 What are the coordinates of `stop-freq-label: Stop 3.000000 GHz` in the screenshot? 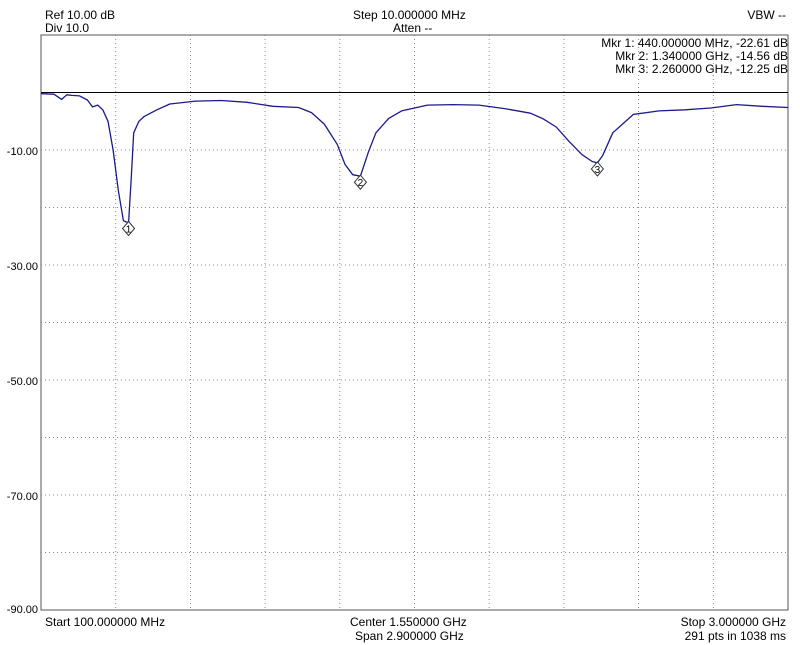 It's located at (733, 622).